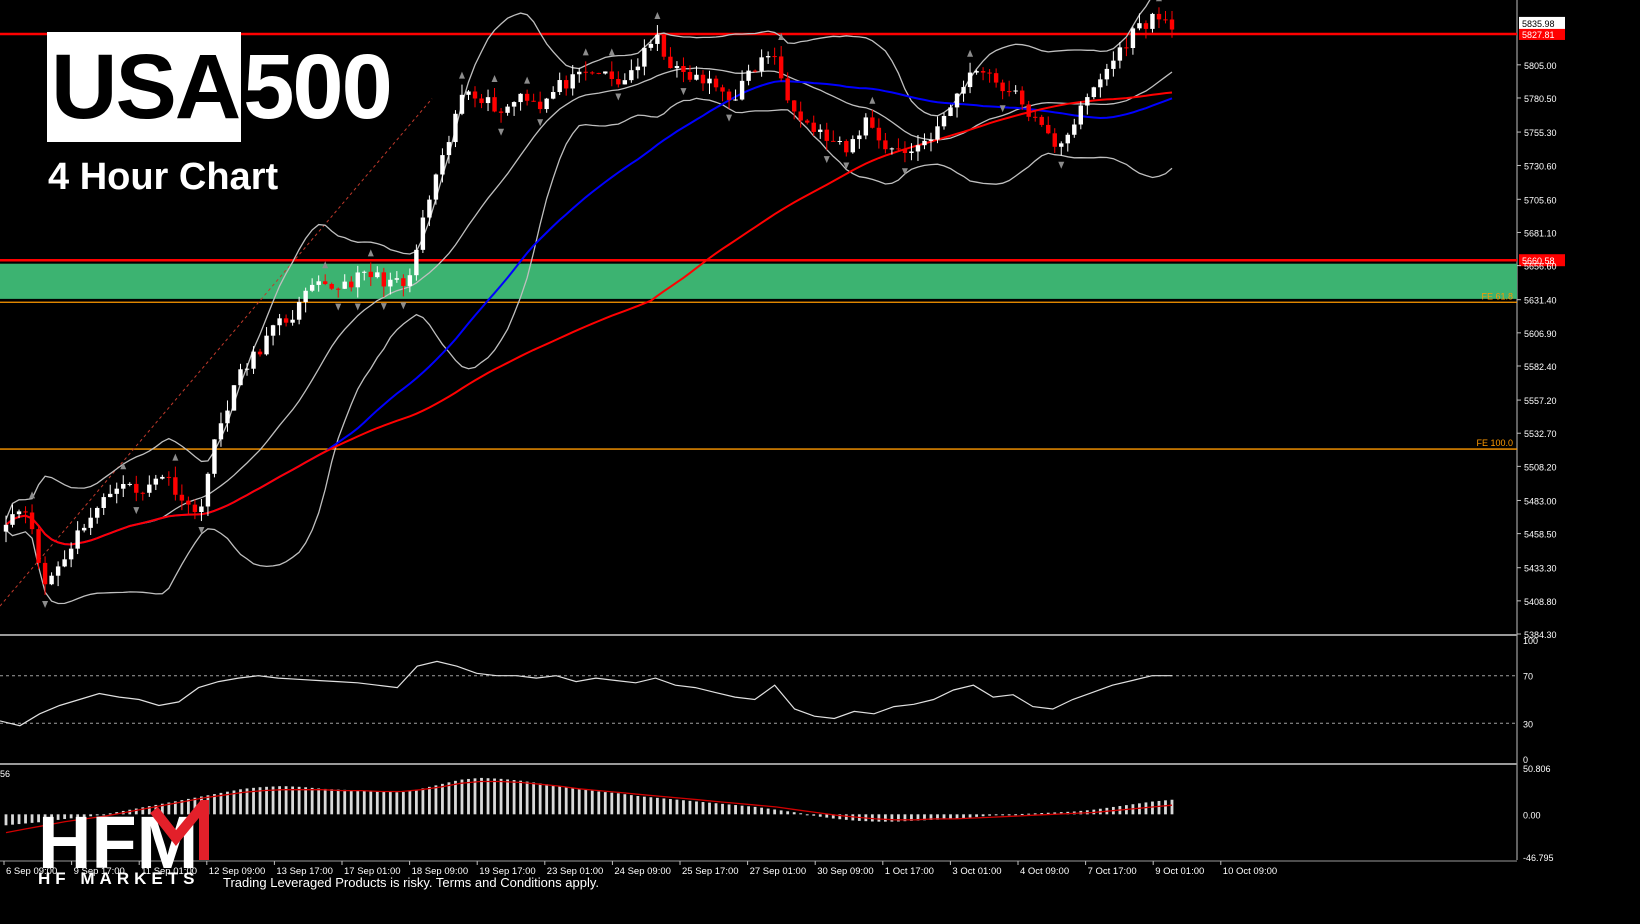  Describe the element at coordinates (1540, 569) in the screenshot. I see `price-tick-label: 5433.30` at that location.